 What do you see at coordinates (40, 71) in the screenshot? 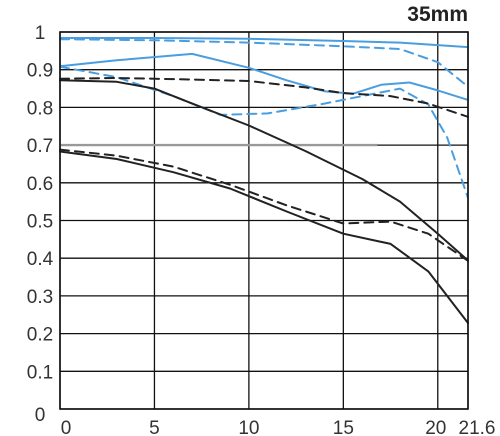
I see `y-tick-label: 0.9` at bounding box center [40, 71].